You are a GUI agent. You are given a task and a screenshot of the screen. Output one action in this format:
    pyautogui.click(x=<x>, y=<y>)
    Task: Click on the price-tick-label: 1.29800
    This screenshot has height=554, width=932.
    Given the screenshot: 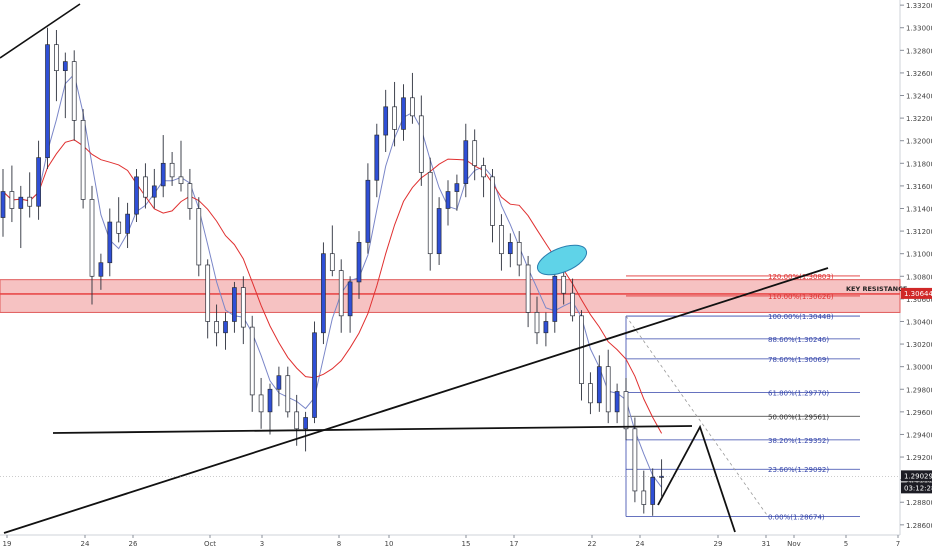 What is the action you would take?
    pyautogui.click(x=919, y=390)
    